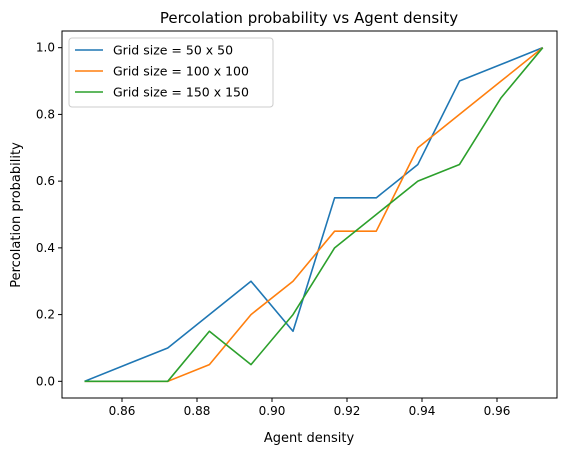 The height and width of the screenshot is (455, 567). What do you see at coordinates (45, 114) in the screenshot?
I see `y-tick-label: 0.8` at bounding box center [45, 114].